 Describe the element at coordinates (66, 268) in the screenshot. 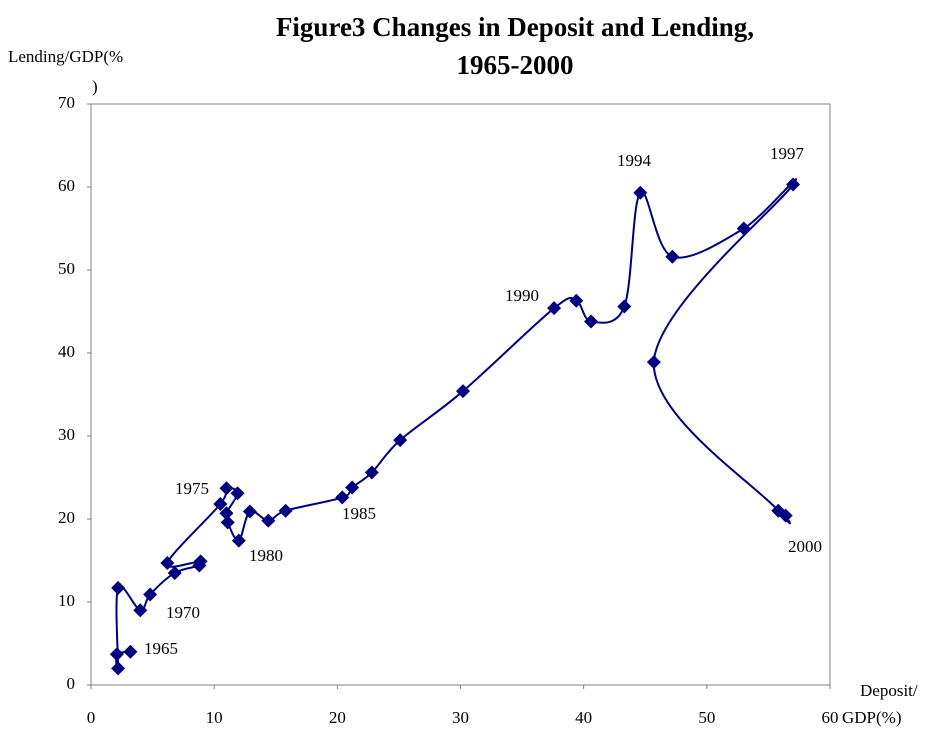

I see `y-tick-label: 50` at that location.